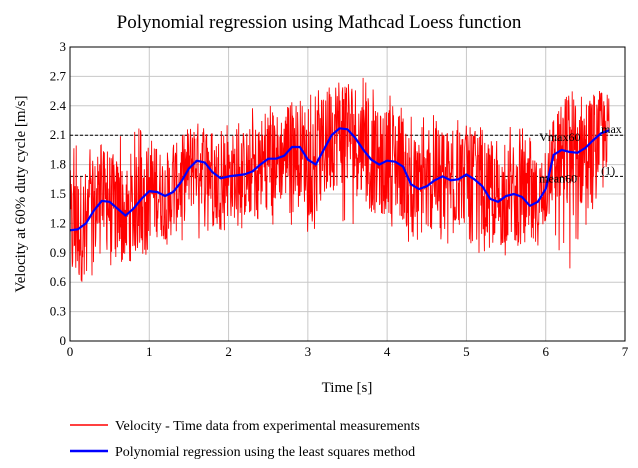 This screenshot has height=468, width=638. What do you see at coordinates (466, 351) in the screenshot?
I see `x-tick-label-5: 5` at bounding box center [466, 351].